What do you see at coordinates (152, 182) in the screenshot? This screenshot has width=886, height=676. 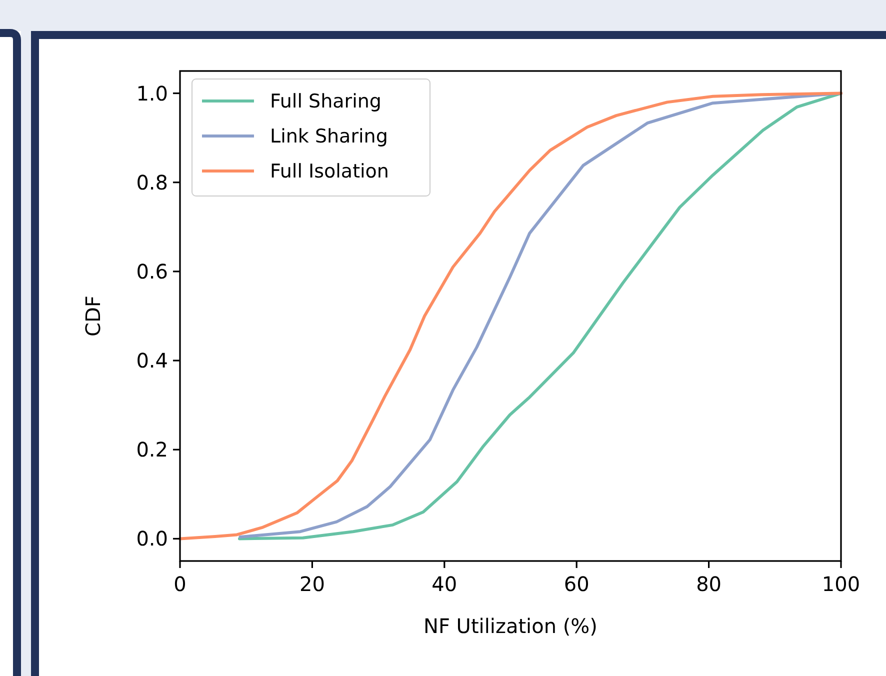 I see `y-tick-label: 0.8` at bounding box center [152, 182].